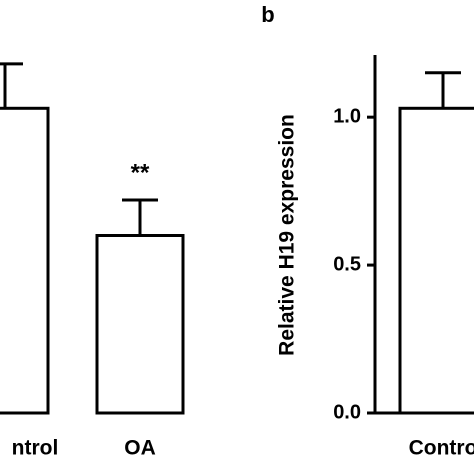 Image resolution: width=474 pixels, height=474 pixels. Describe the element at coordinates (347, 412) in the screenshot. I see `y-tick-label: 0.0` at that location.